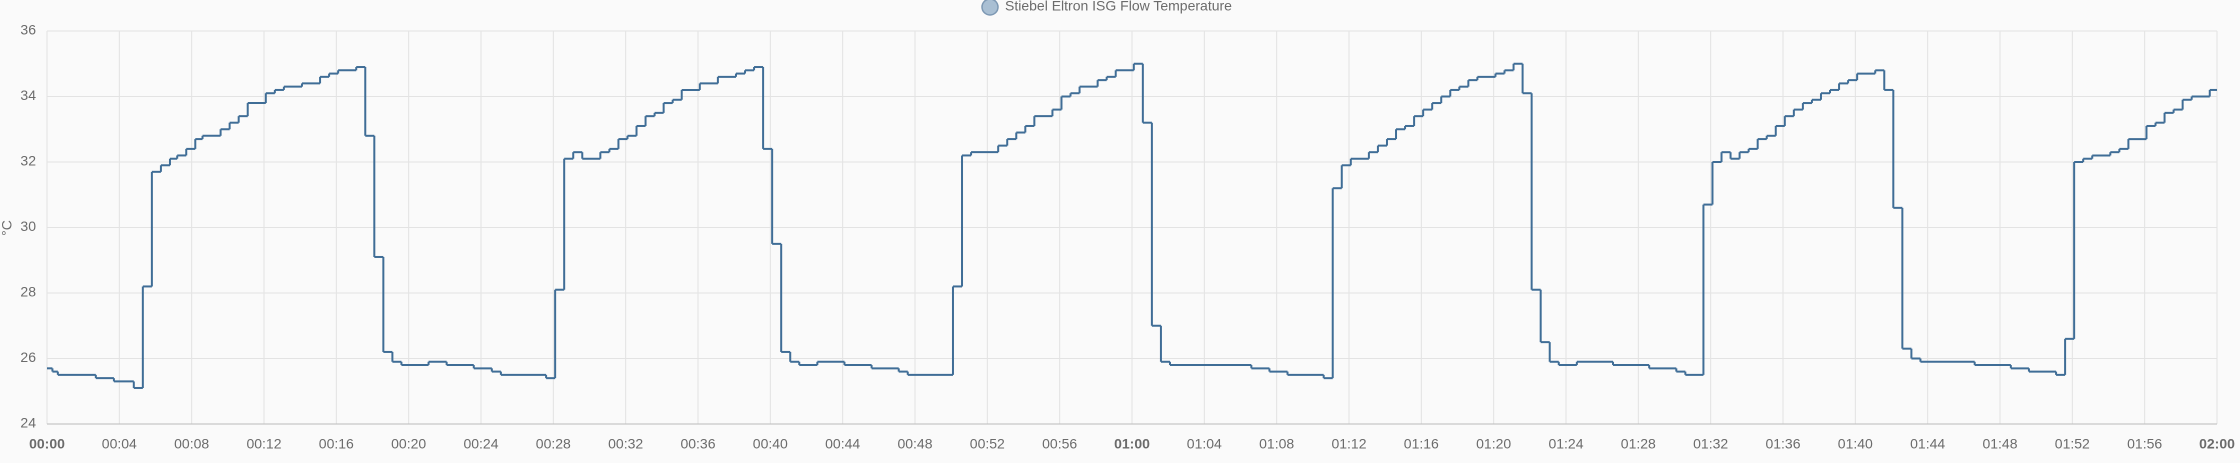 The height and width of the screenshot is (463, 2240). What do you see at coordinates (1927, 444) in the screenshot?
I see `x-tick-label: 01:44` at bounding box center [1927, 444].